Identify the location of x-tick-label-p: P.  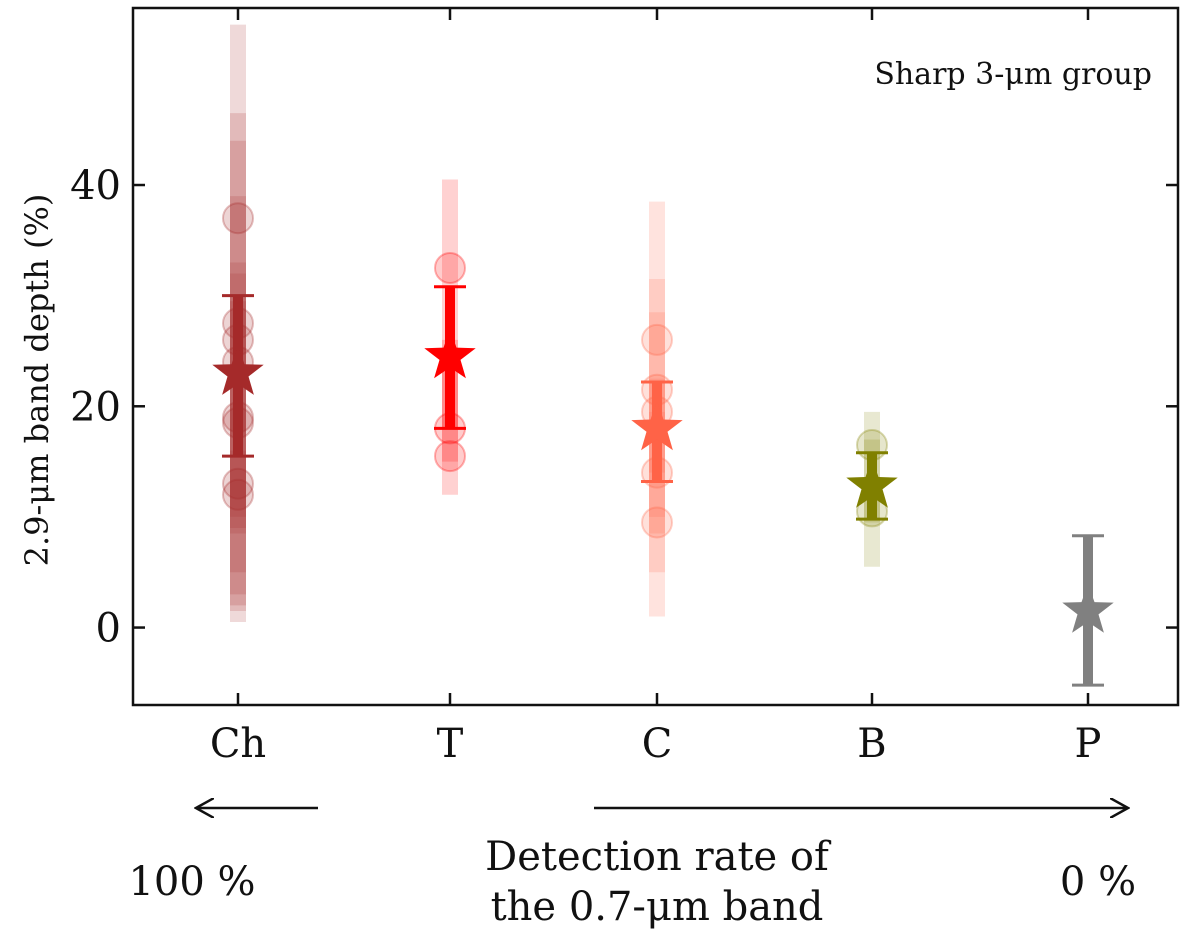
(1088, 744).